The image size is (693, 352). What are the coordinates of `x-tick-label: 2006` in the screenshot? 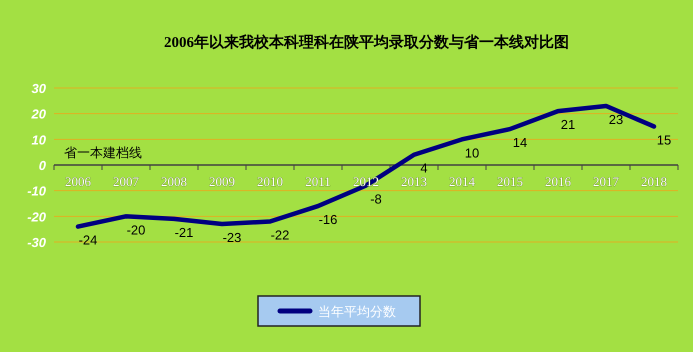 It's located at (78, 181).